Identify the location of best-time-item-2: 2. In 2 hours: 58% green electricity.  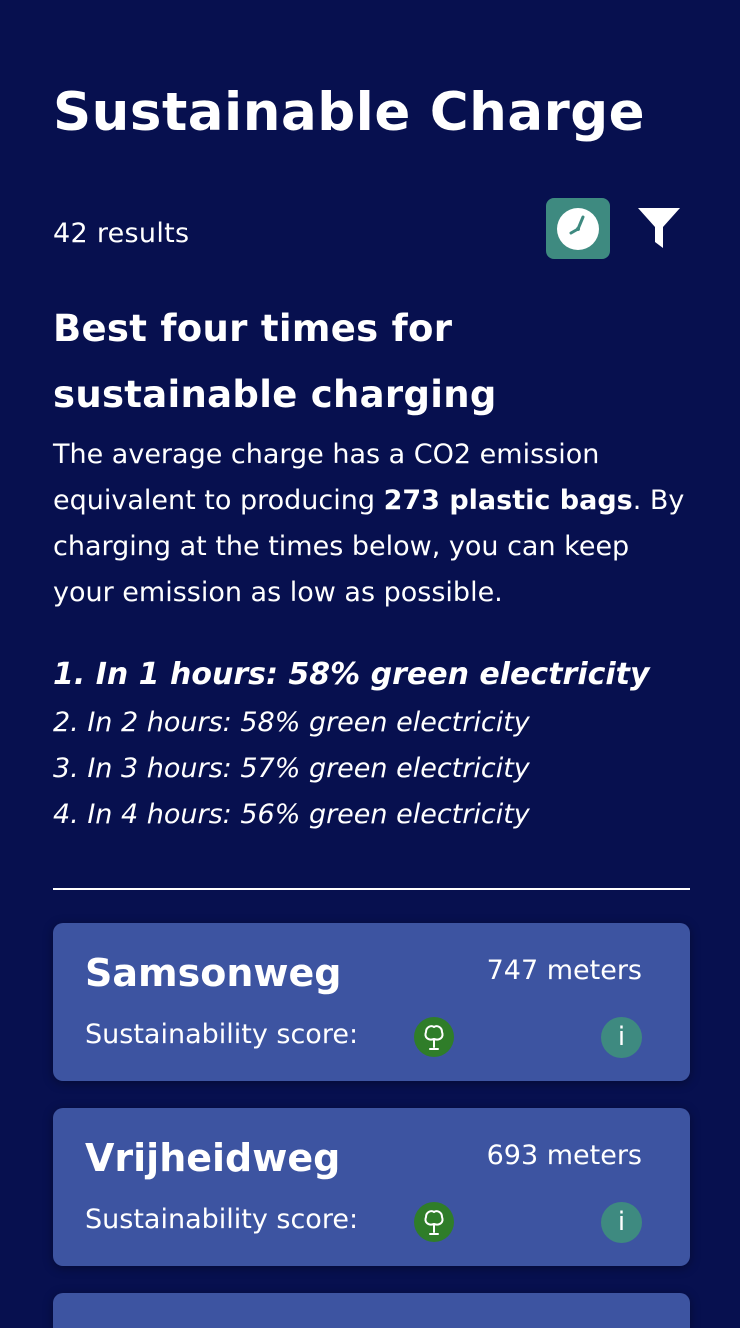
(291, 722).